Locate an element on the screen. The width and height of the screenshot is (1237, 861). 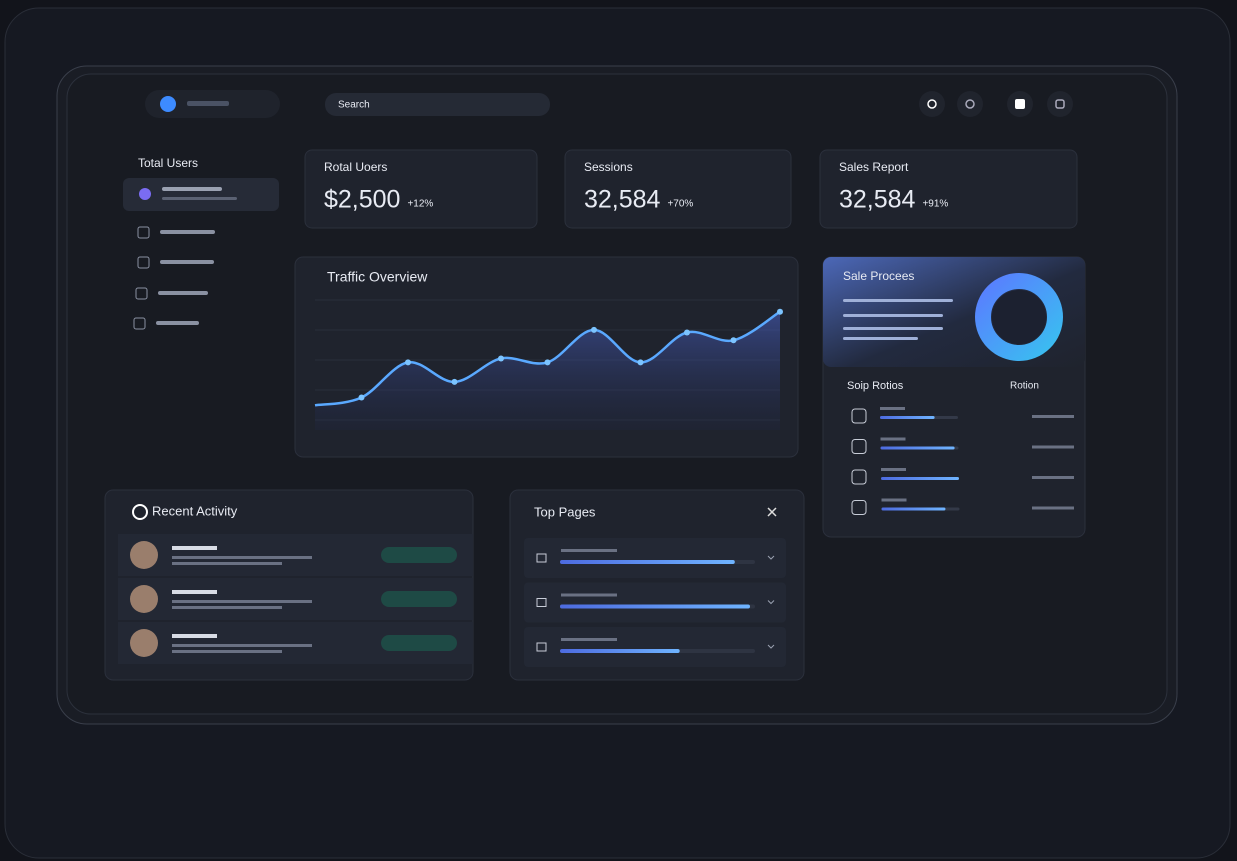
activity-title: Recent Activity is located at coordinates (195, 510).